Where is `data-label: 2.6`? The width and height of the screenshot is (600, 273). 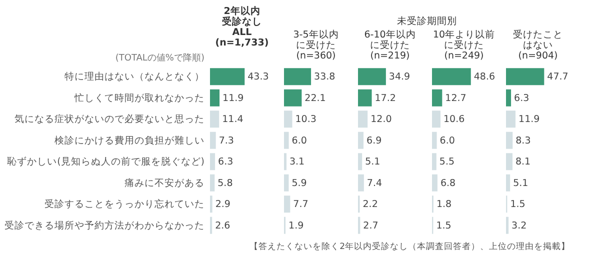 data-label: 2.6 is located at coordinates (222, 226).